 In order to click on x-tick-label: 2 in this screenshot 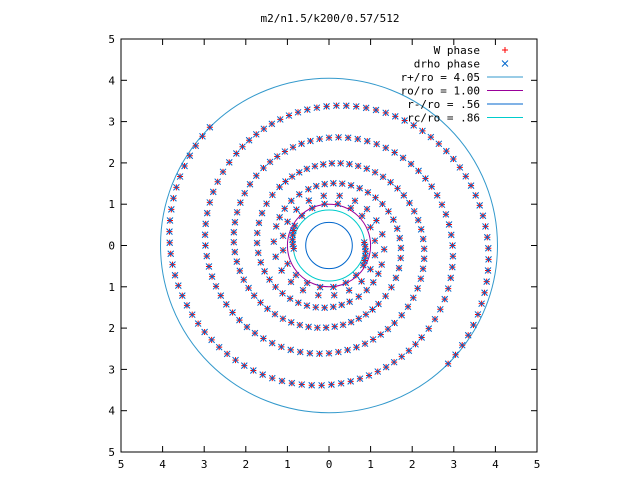, I will do `click(245, 464)`.